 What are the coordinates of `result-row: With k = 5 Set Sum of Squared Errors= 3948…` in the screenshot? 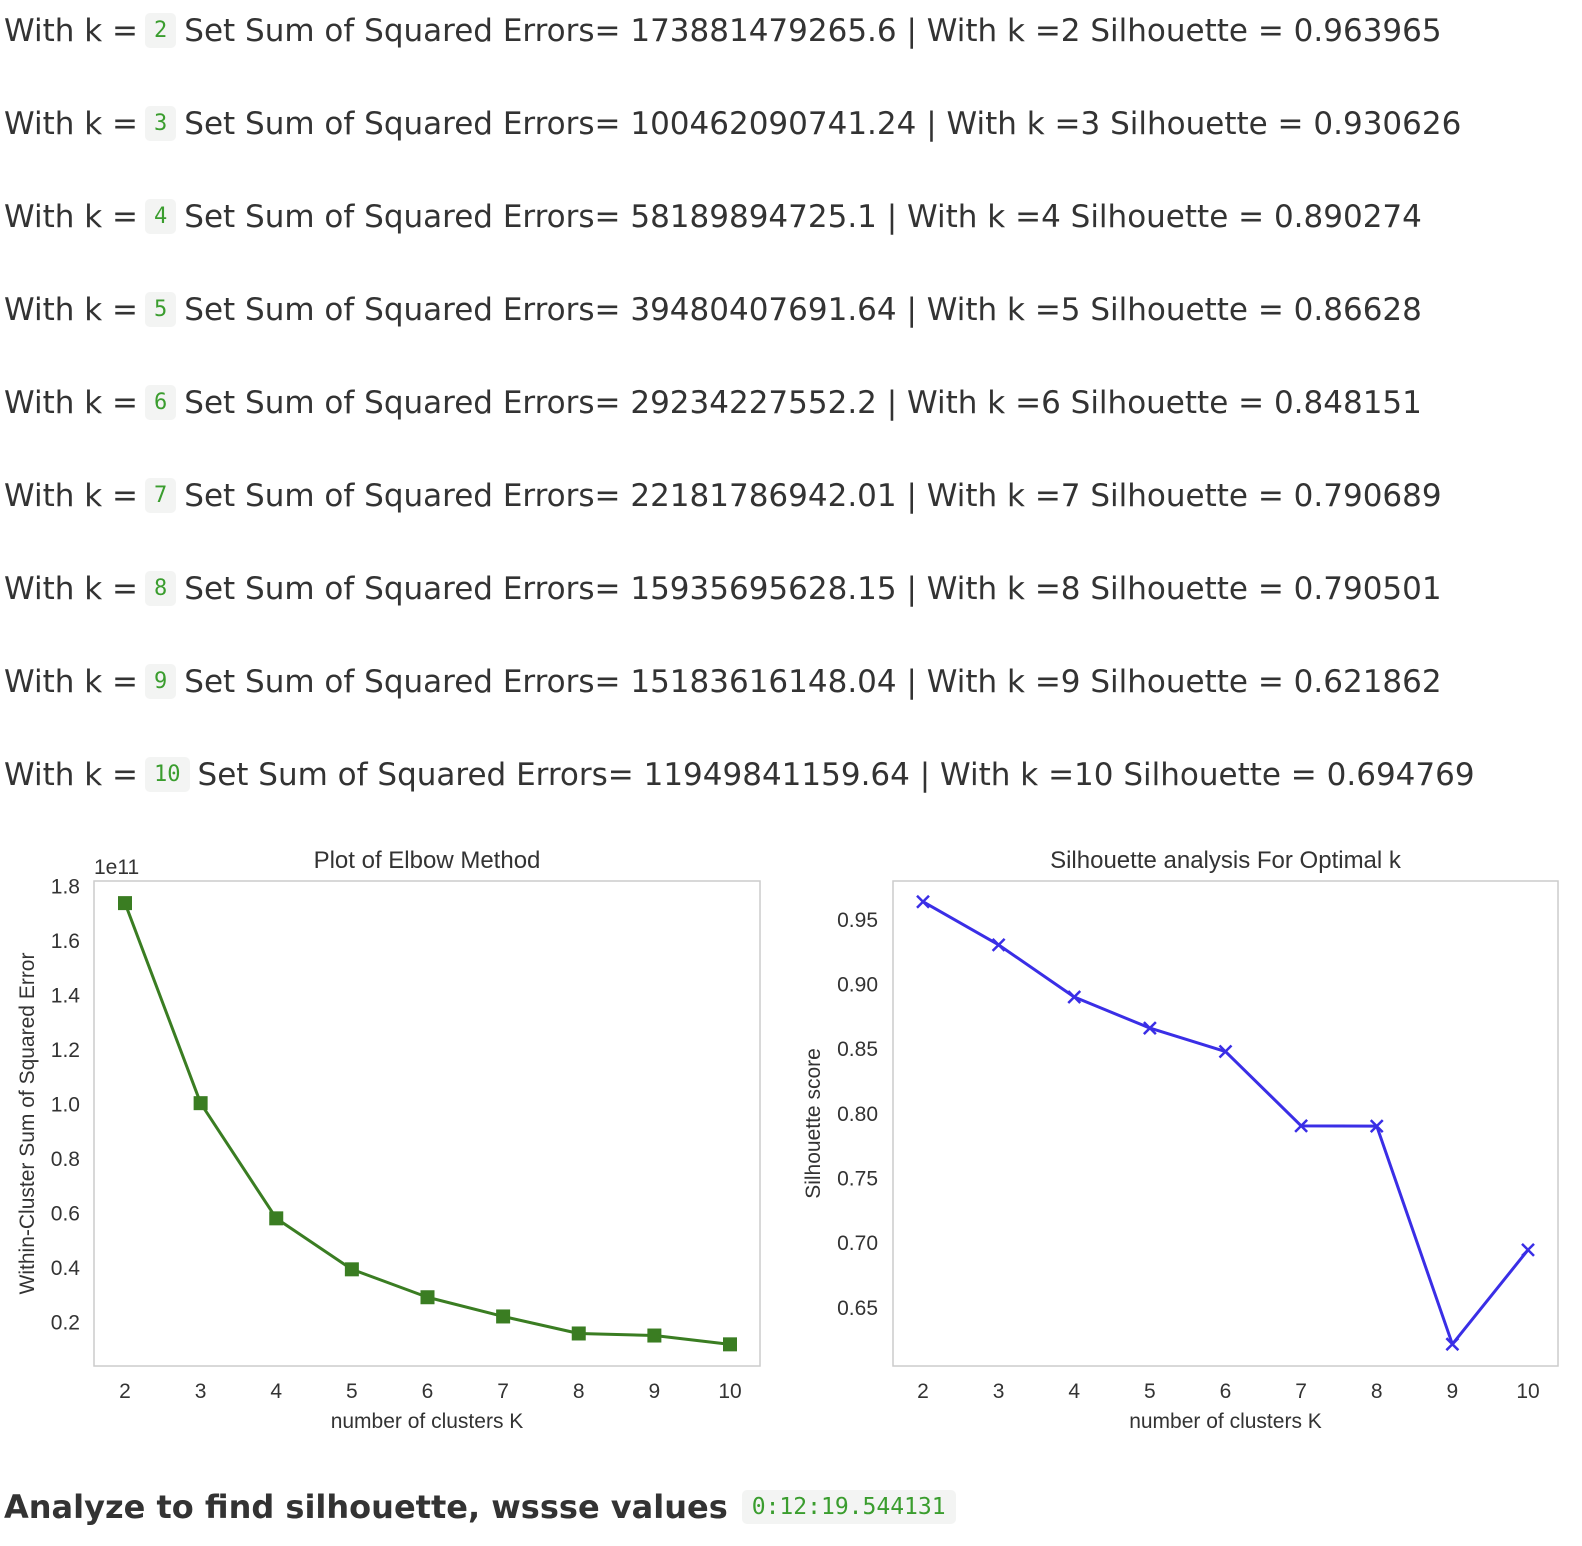 It's located at (789, 309).